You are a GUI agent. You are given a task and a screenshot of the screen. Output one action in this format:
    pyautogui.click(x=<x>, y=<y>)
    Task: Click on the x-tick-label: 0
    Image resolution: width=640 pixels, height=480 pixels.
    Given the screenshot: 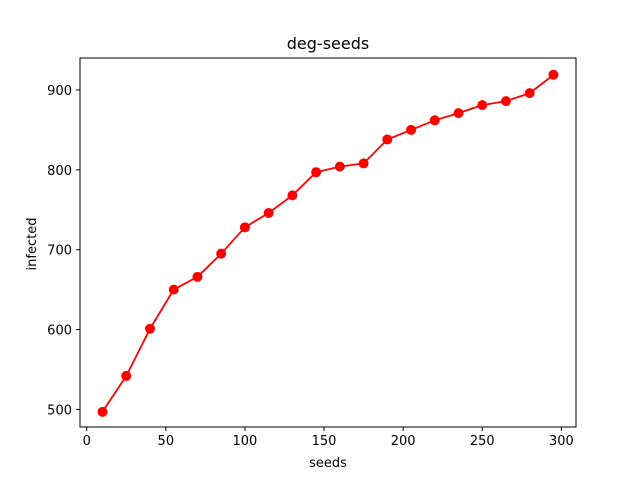 What is the action you would take?
    pyautogui.click(x=87, y=441)
    